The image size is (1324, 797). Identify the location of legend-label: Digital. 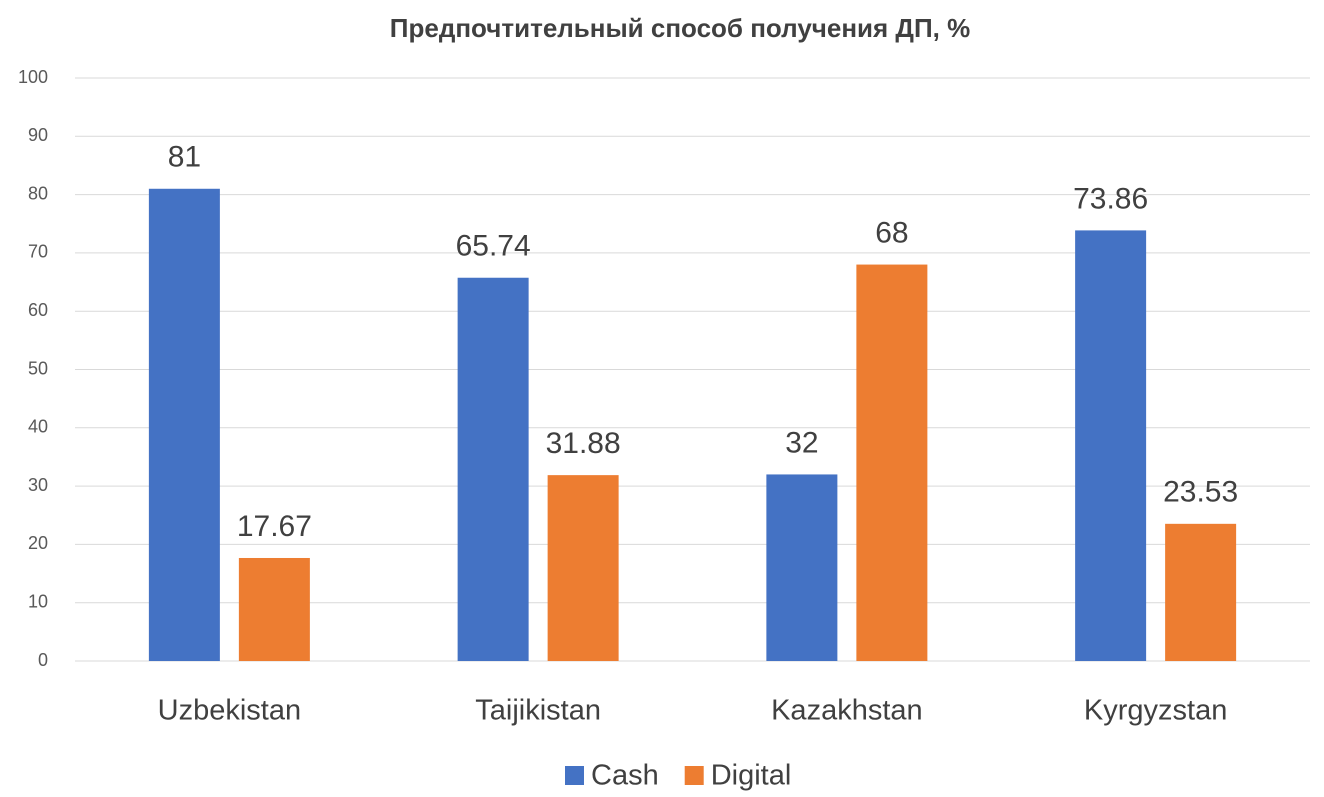
(751, 776).